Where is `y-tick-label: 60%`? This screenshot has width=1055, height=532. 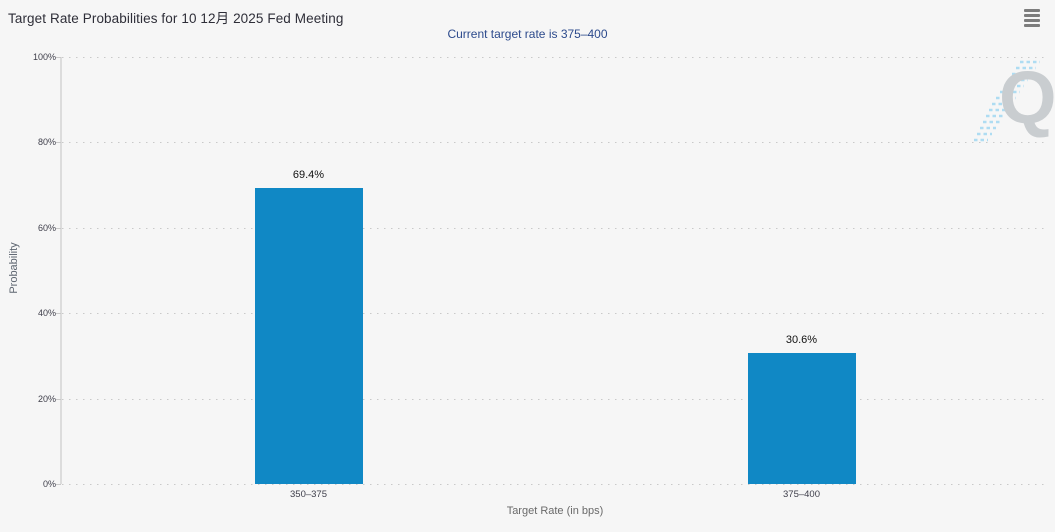 y-tick-label: 60% is located at coordinates (46, 227).